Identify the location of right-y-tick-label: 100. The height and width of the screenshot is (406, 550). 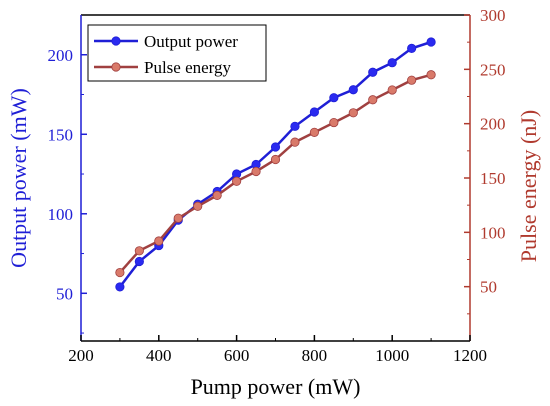
(493, 232).